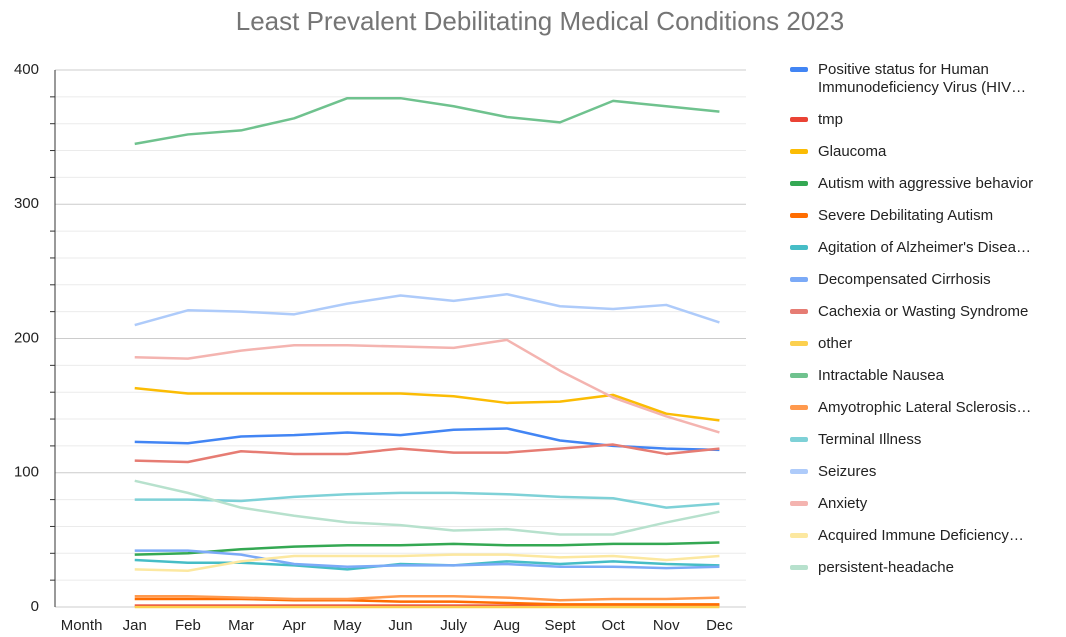 This screenshot has width=1066, height=637. What do you see at coordinates (506, 625) in the screenshot?
I see `x-tick-label: Aug` at bounding box center [506, 625].